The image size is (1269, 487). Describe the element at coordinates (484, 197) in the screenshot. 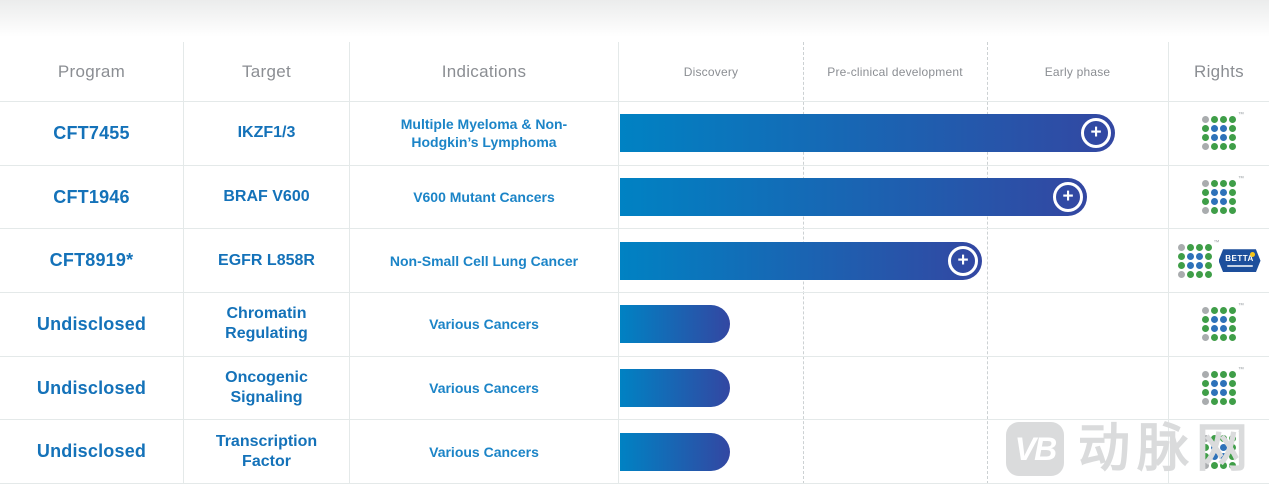

I see `indication-text: V600 Mutant Cancers` at that location.